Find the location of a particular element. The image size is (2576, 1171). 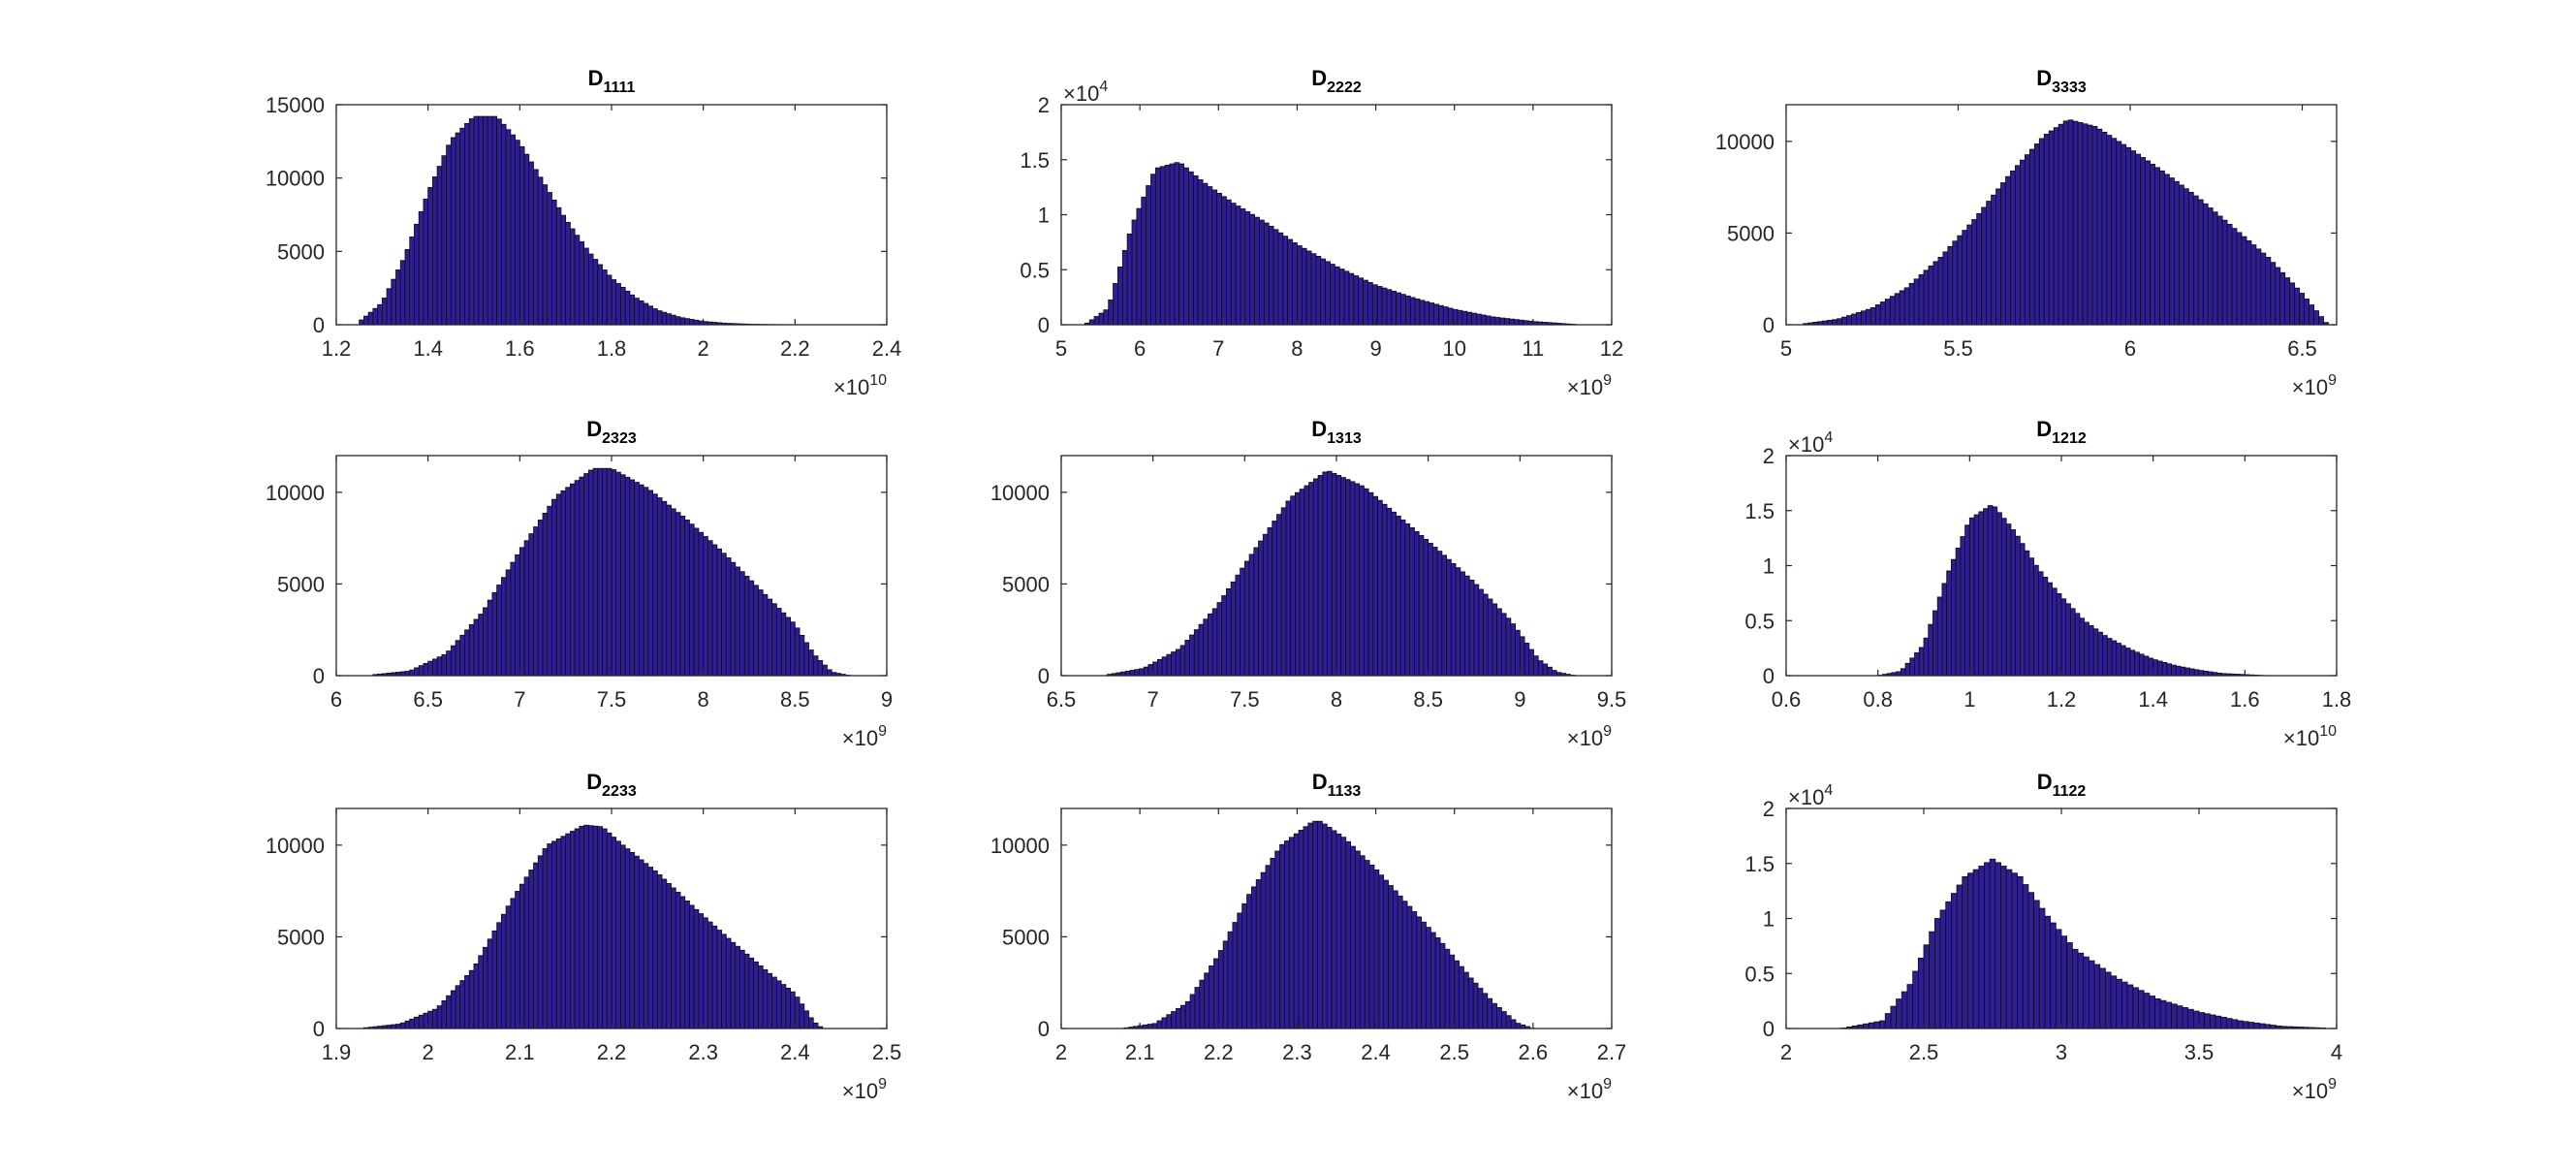

y-exponent-label: ×10⁴ is located at coordinates (1085, 92).